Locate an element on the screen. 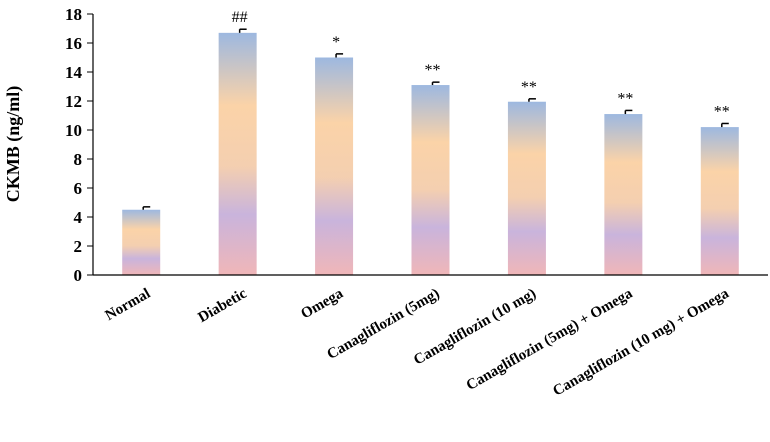 Image resolution: width=770 pixels, height=442 pixels. y-tick-label: 2 is located at coordinates (78, 246).